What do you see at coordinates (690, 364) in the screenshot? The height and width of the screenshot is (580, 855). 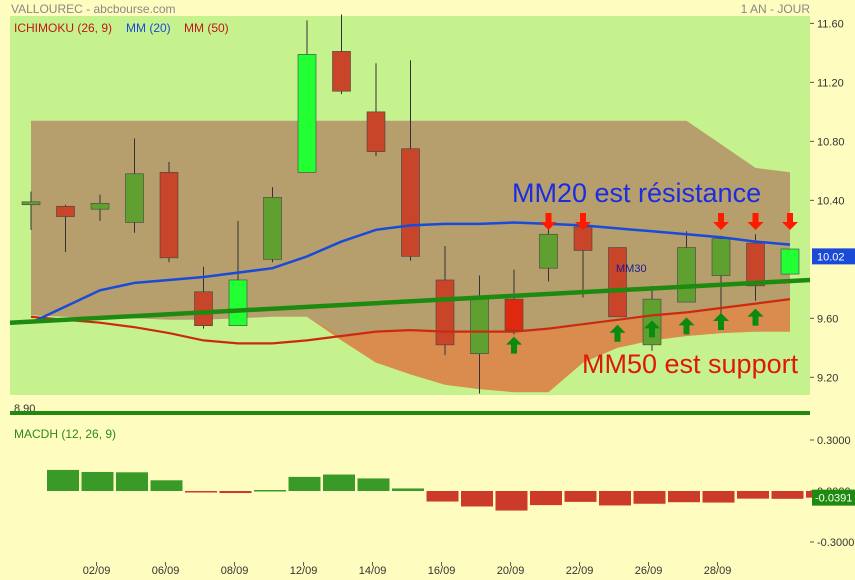 I see `annotation-support: MM50 est support` at bounding box center [690, 364].